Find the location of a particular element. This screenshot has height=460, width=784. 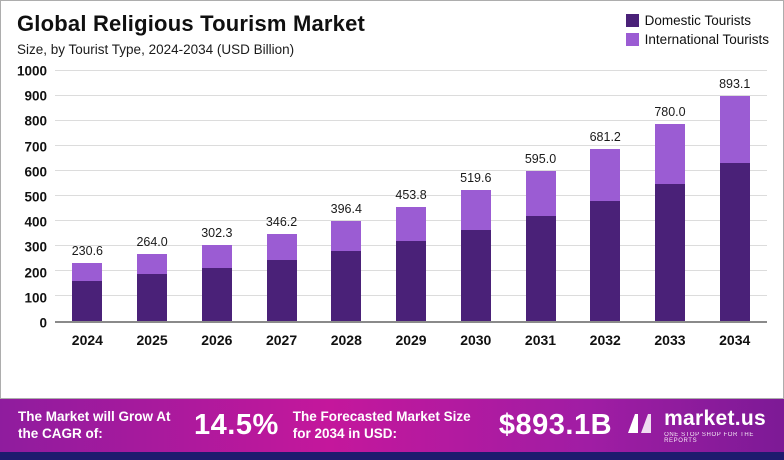

y-tick-label: 1000 is located at coordinates (31, 71).